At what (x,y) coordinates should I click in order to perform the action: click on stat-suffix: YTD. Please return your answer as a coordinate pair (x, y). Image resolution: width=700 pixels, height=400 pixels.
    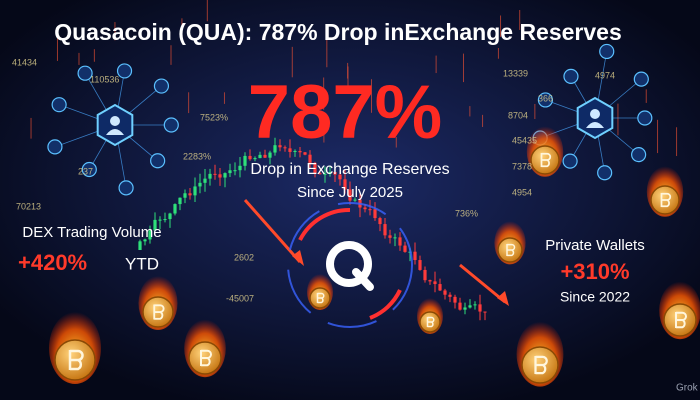
    Looking at the image, I should click on (142, 263).